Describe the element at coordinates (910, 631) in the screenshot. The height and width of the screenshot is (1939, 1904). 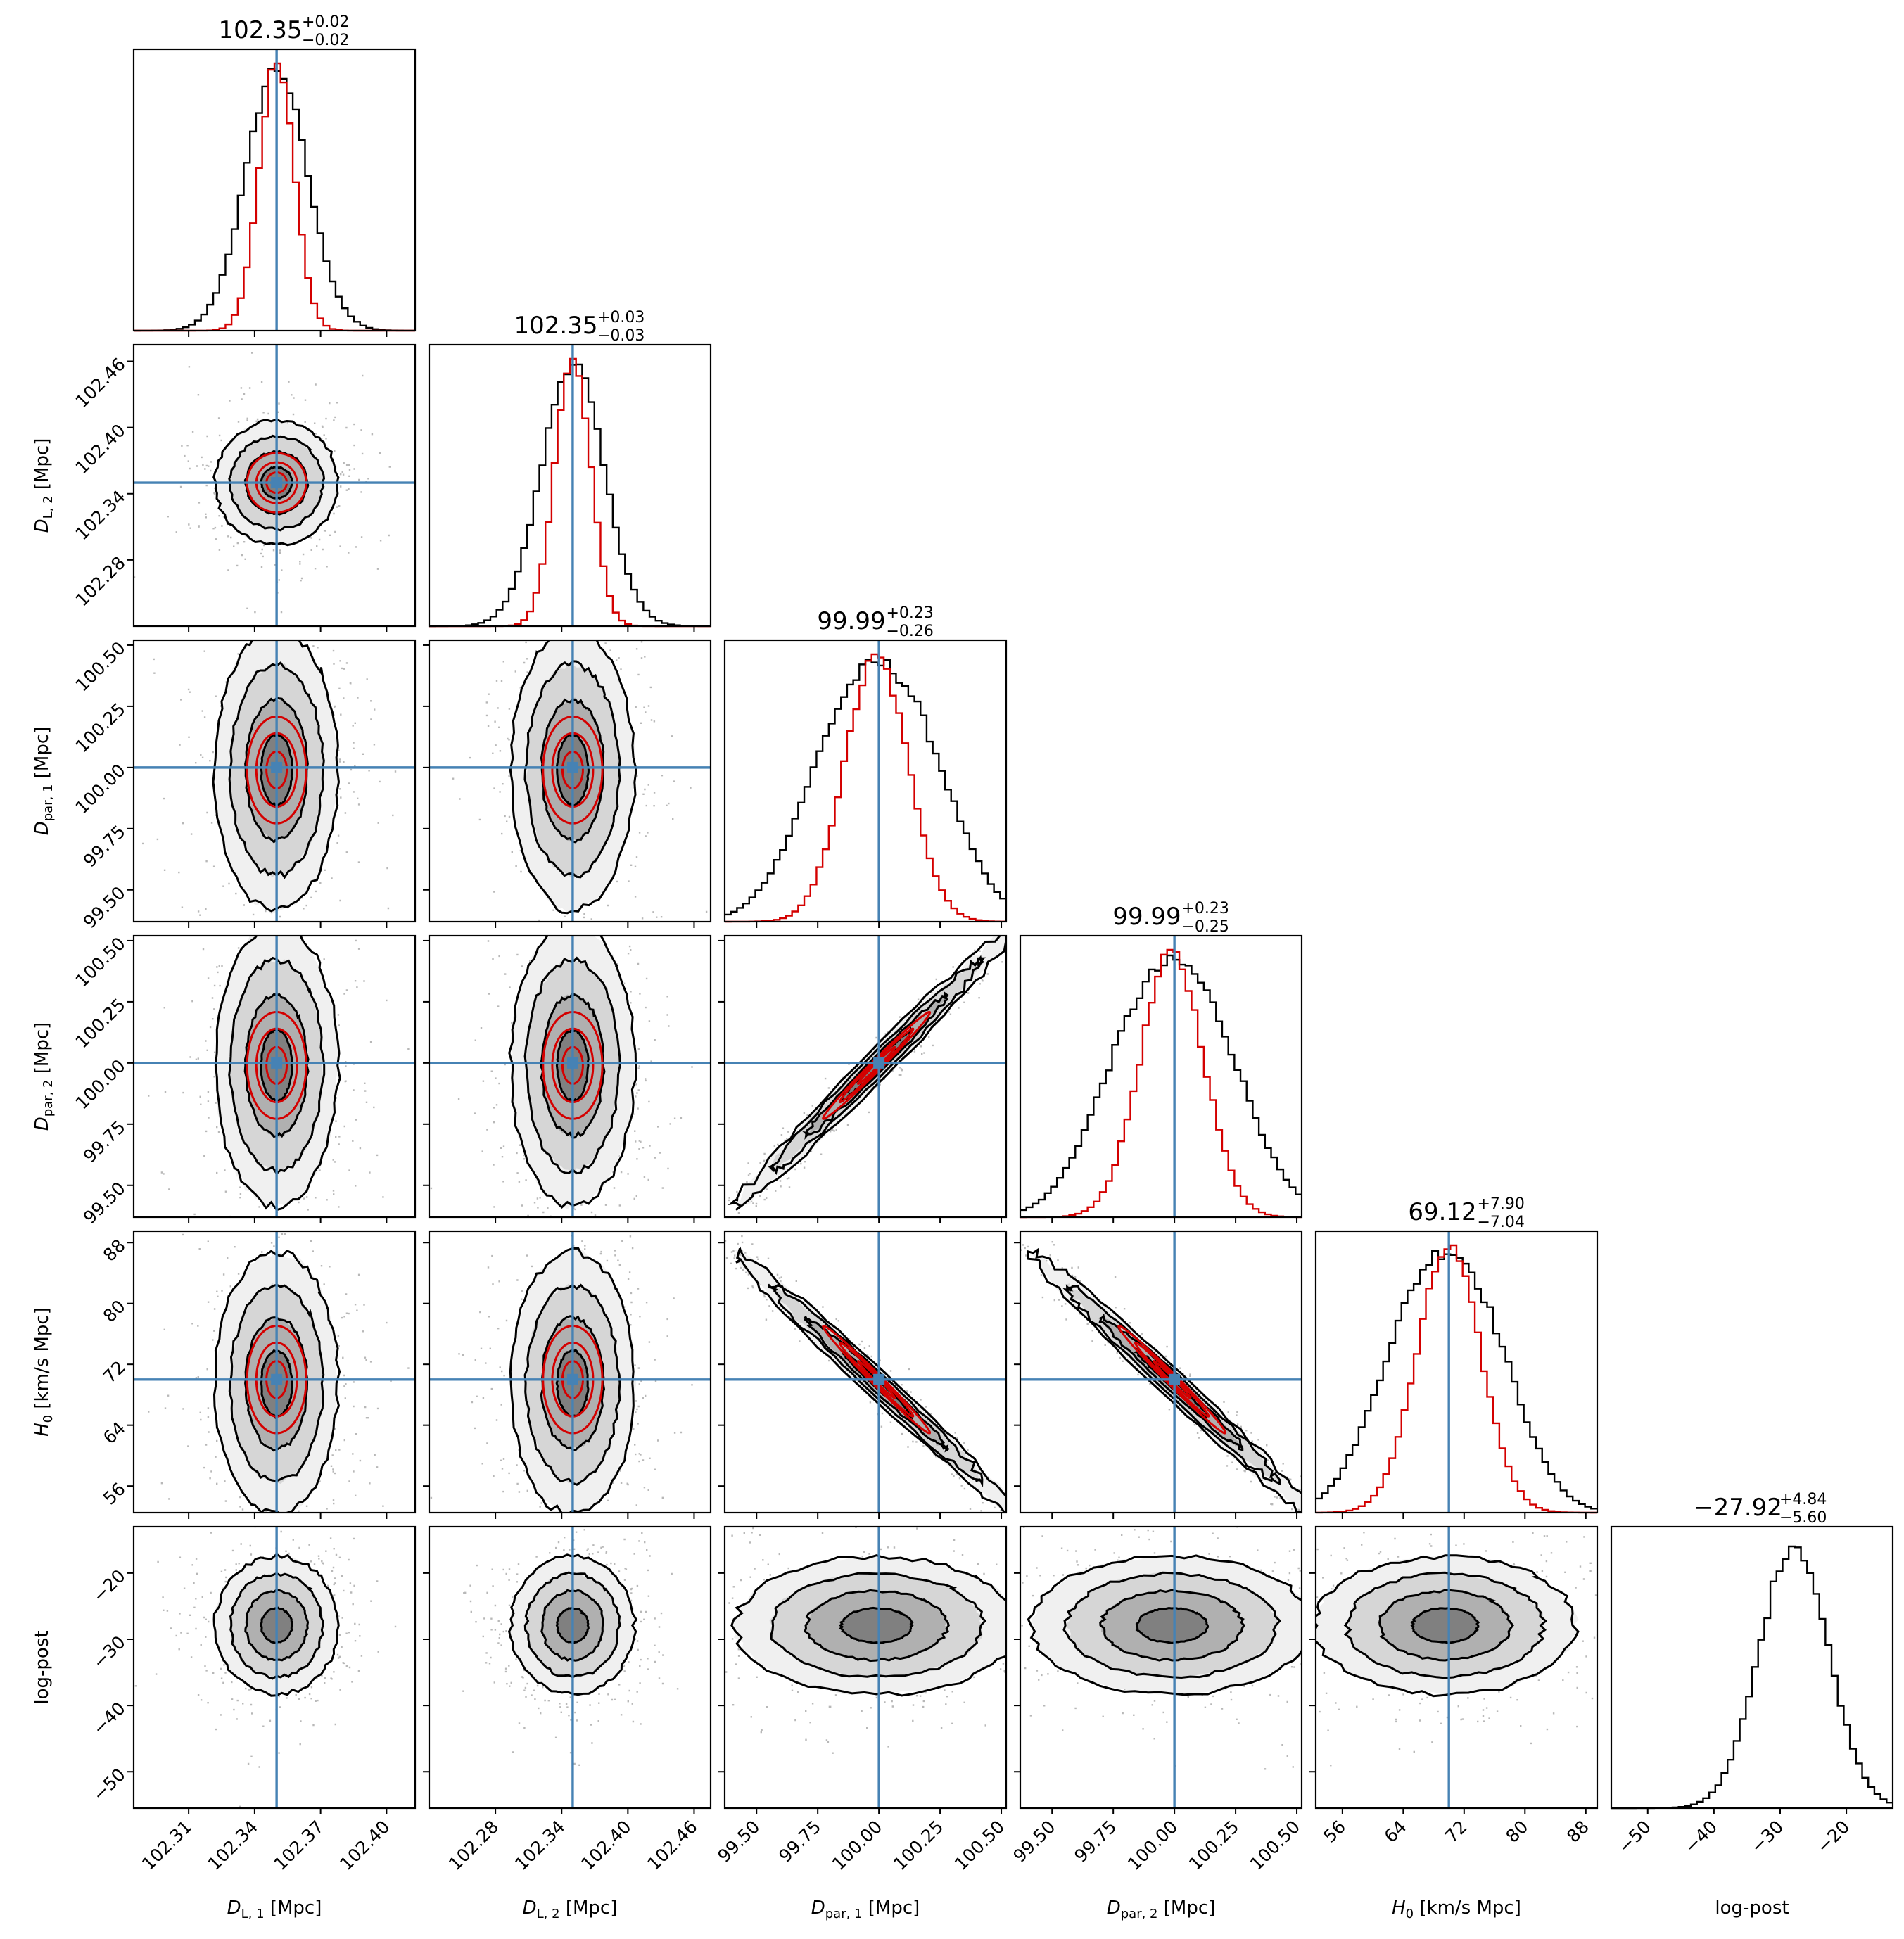
I see `title-minus-err: −0.26` at that location.